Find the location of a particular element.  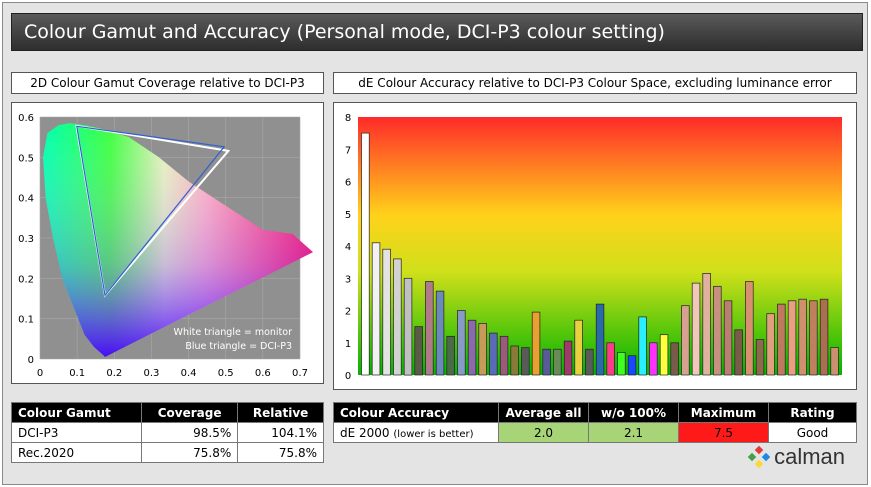

accuracy-wo100: 2.1 is located at coordinates (633, 432).